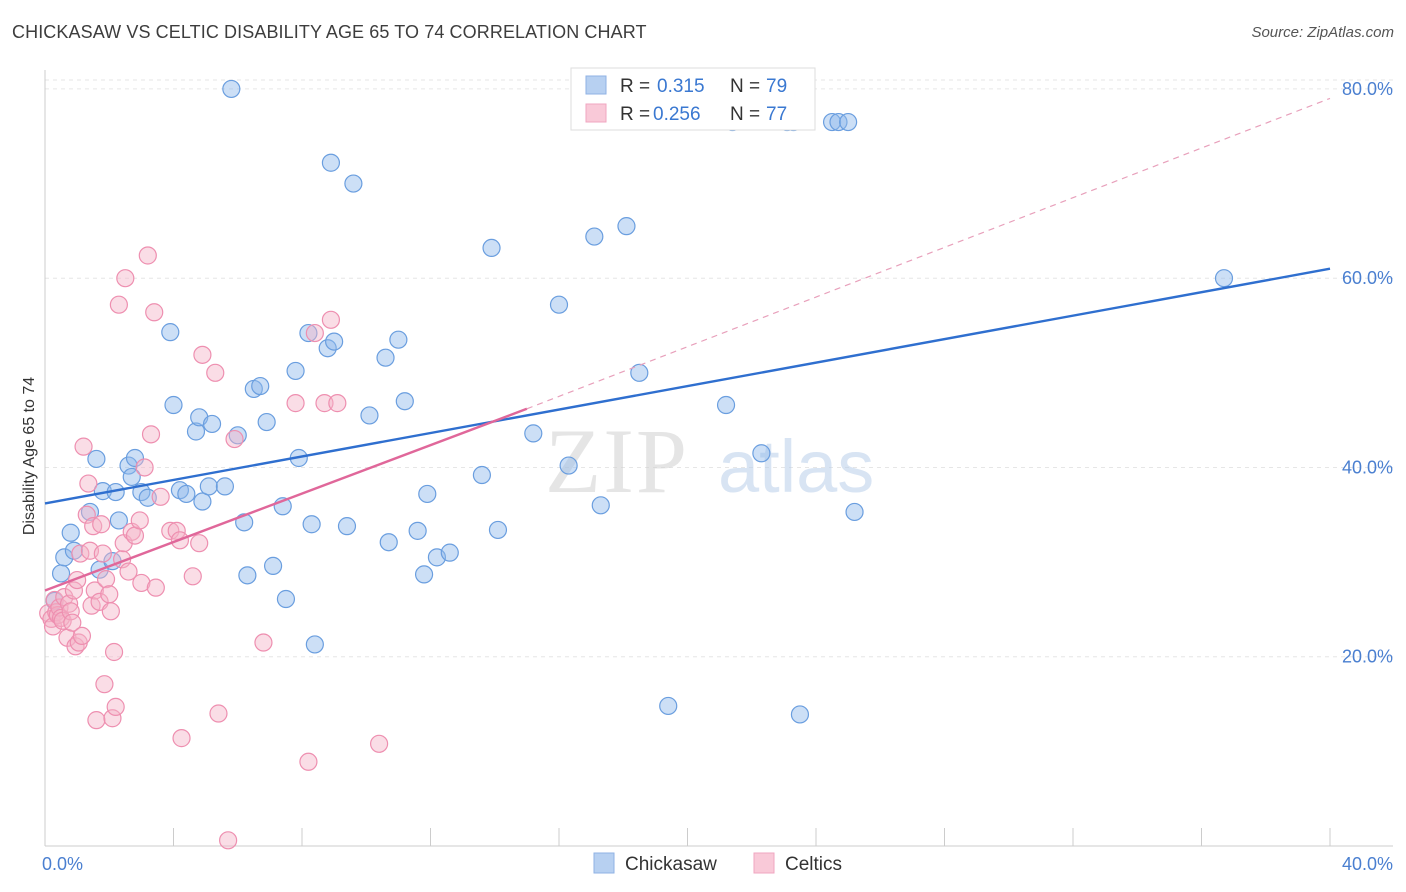 The height and width of the screenshot is (892, 1406). What do you see at coordinates (776, 114) in the screenshot?
I see `legend-n-value-2: 77` at bounding box center [776, 114].